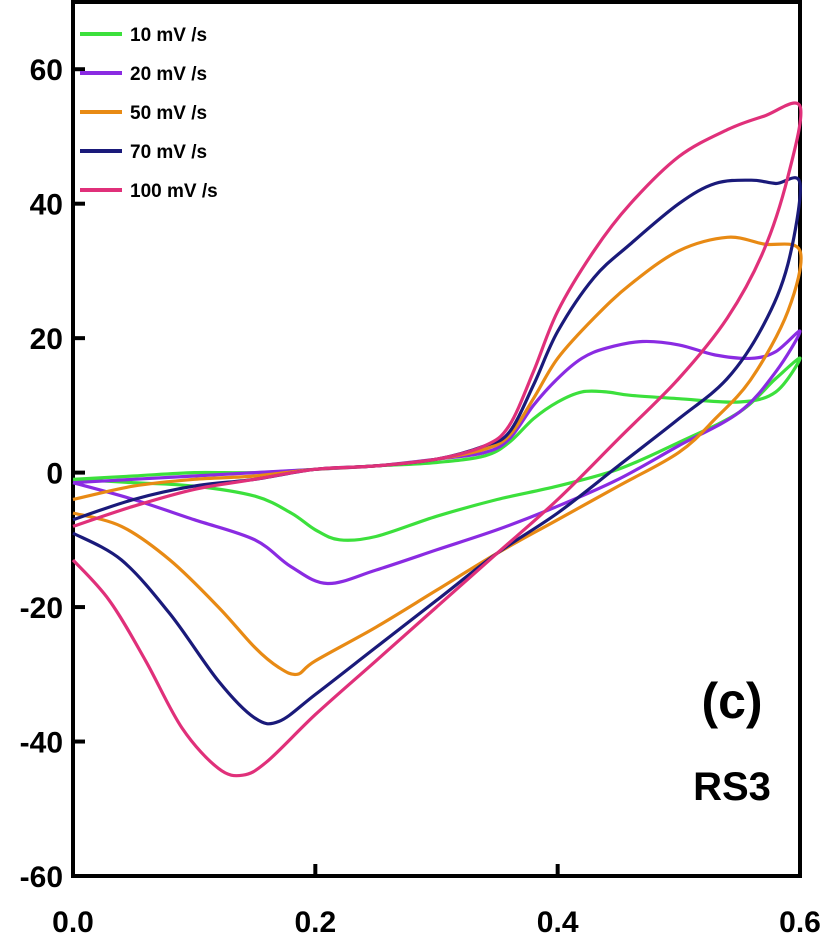  What do you see at coordinates (46, 70) in the screenshot?
I see `y-tick-label: 60` at bounding box center [46, 70].